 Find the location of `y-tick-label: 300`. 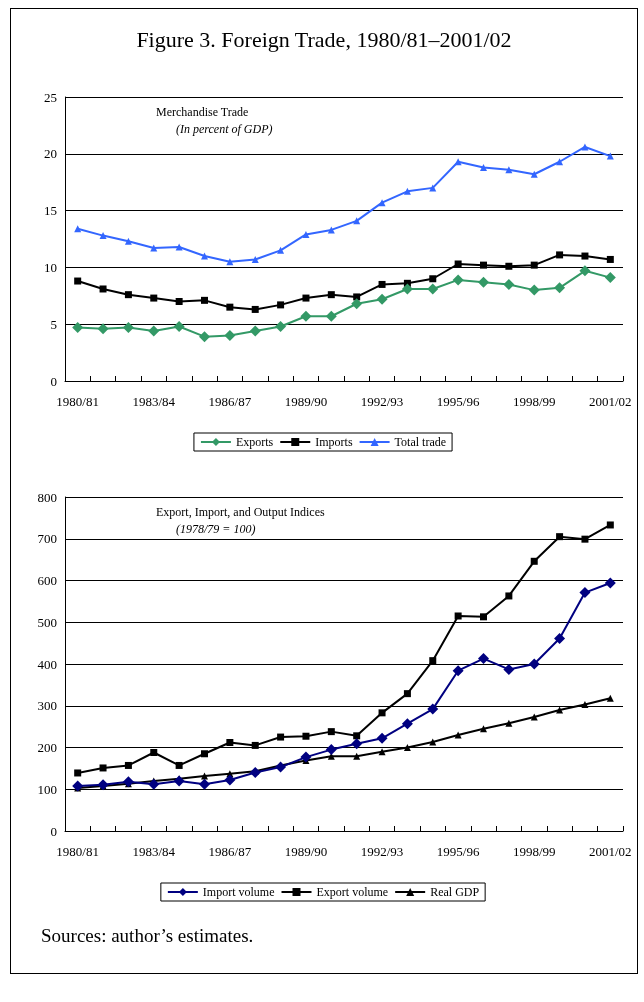

y-tick-label: 300 is located at coordinates (47, 706).